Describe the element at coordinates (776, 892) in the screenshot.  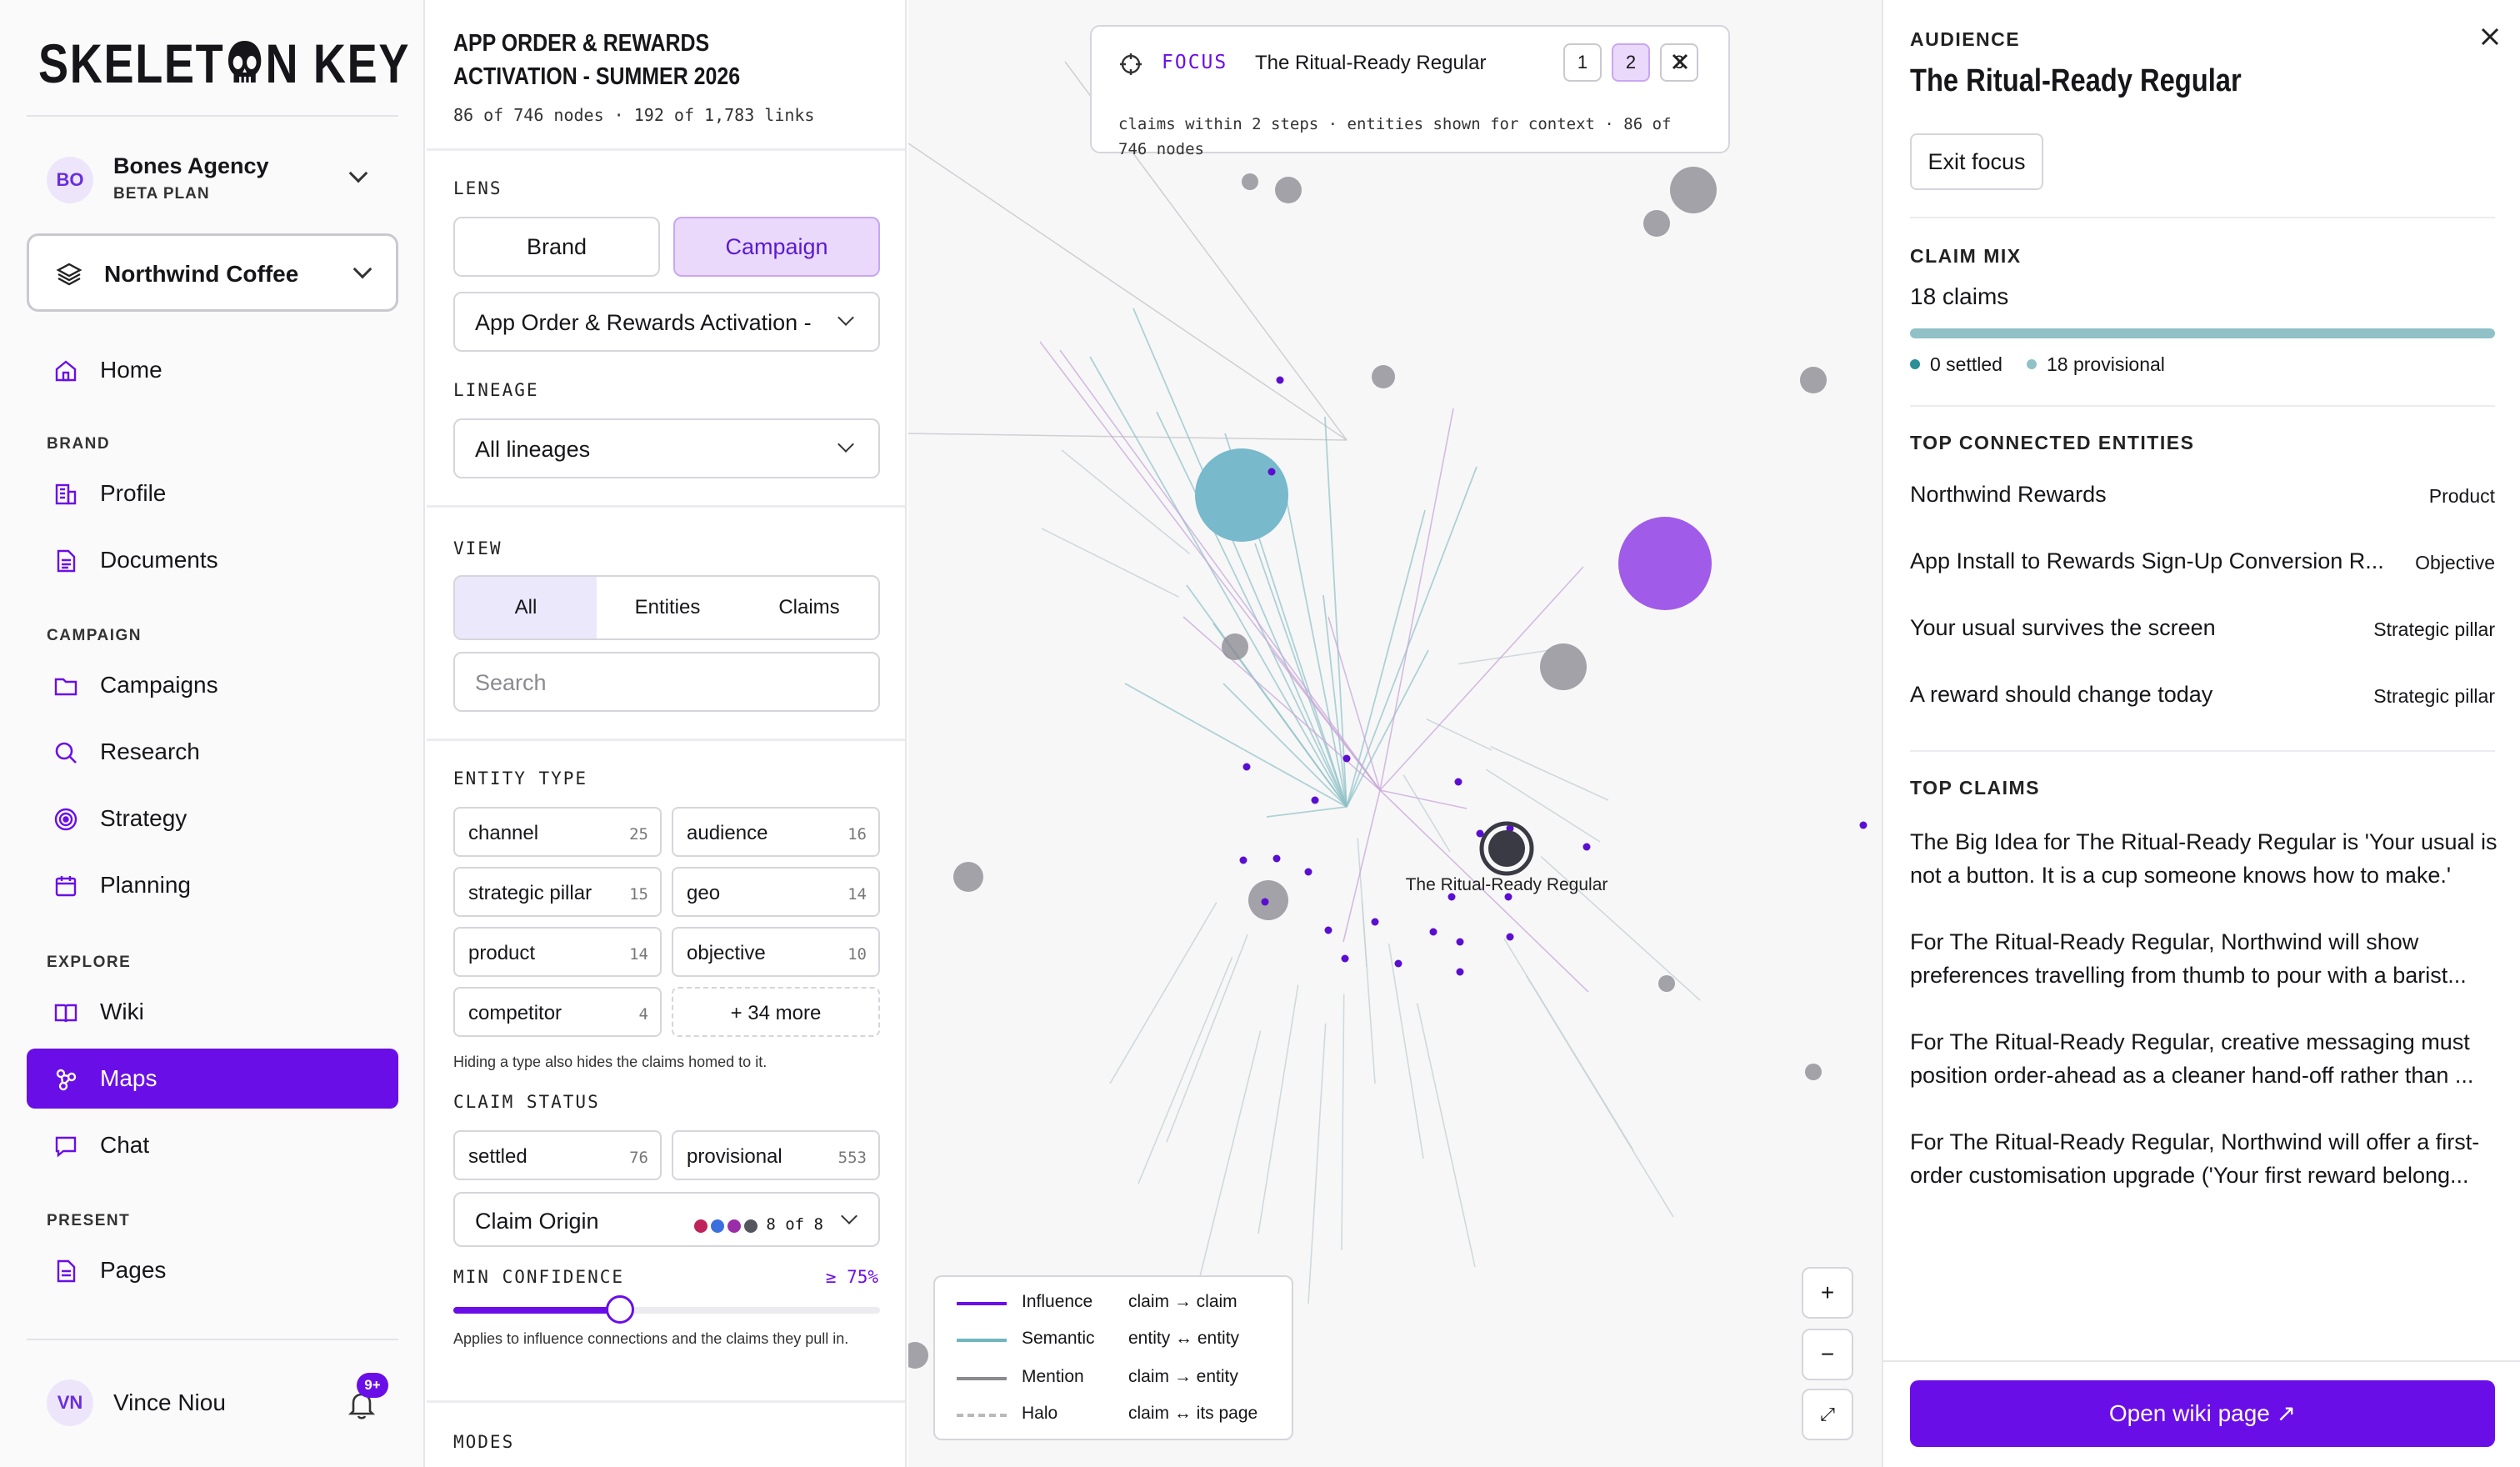
I see `entity-type-chip: geo 14` at that location.